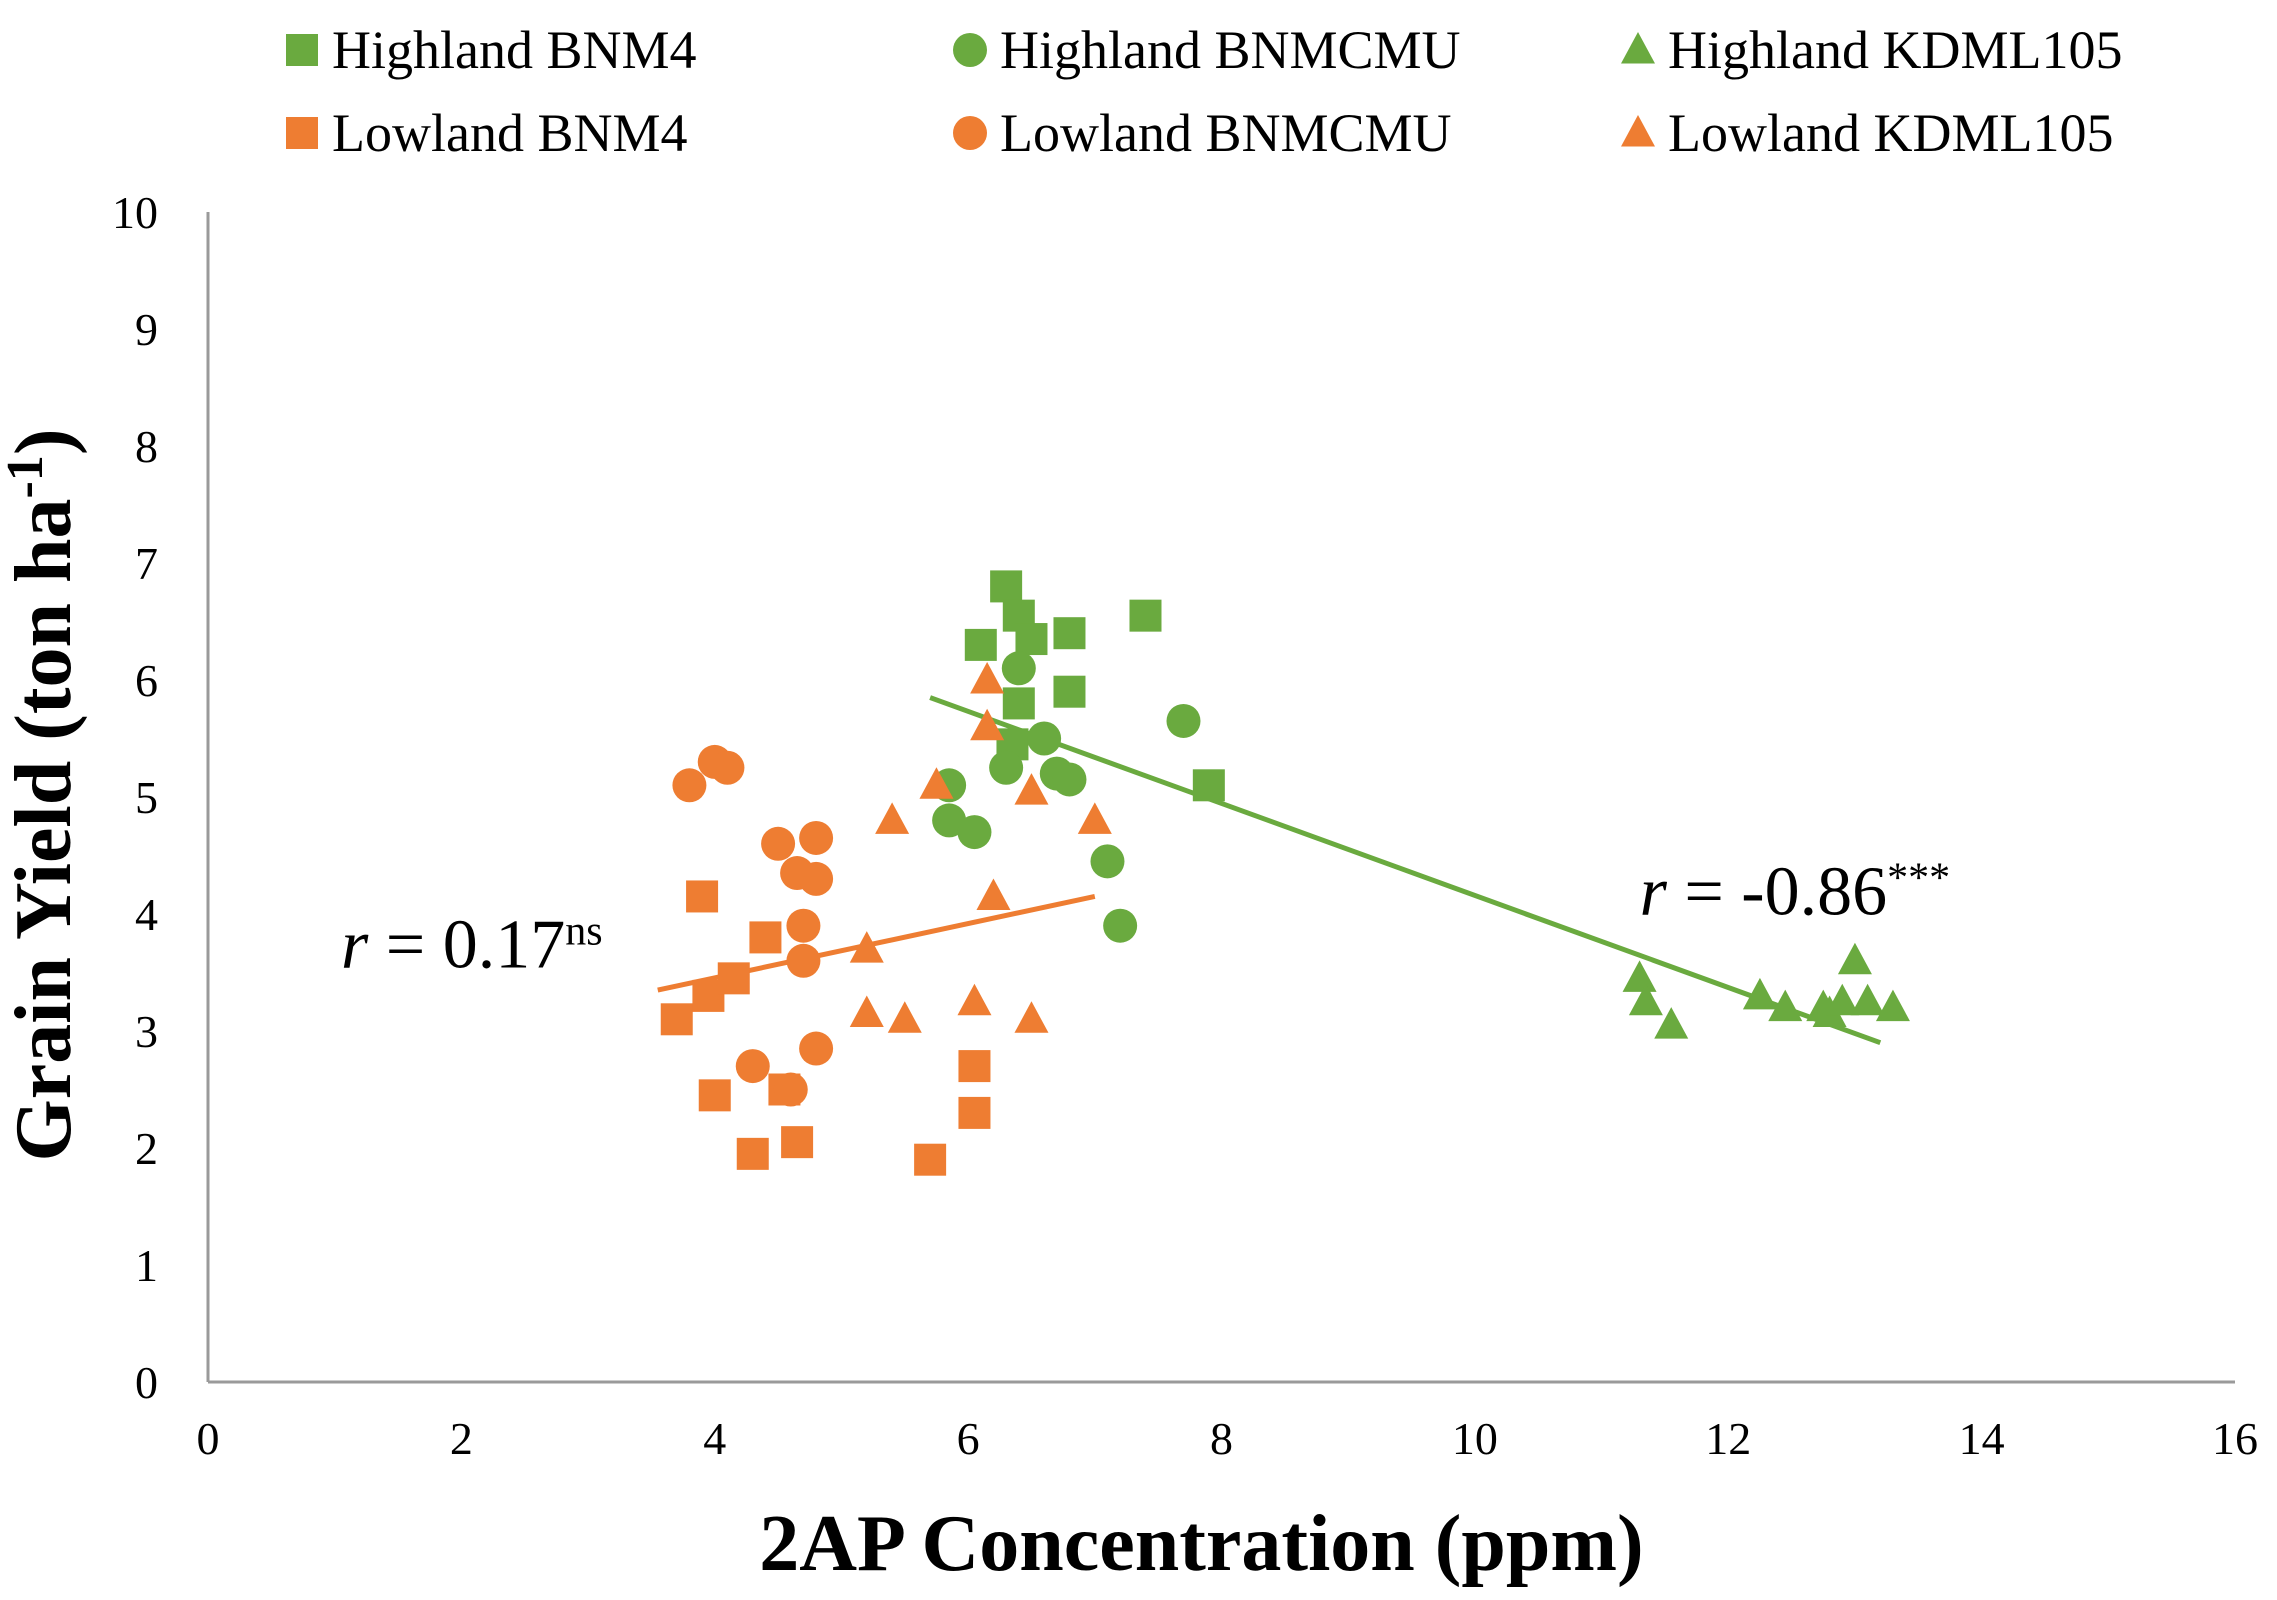 The width and height of the screenshot is (2277, 1600). I want to click on legend-label: Highland KDML105, so click(1895, 50).